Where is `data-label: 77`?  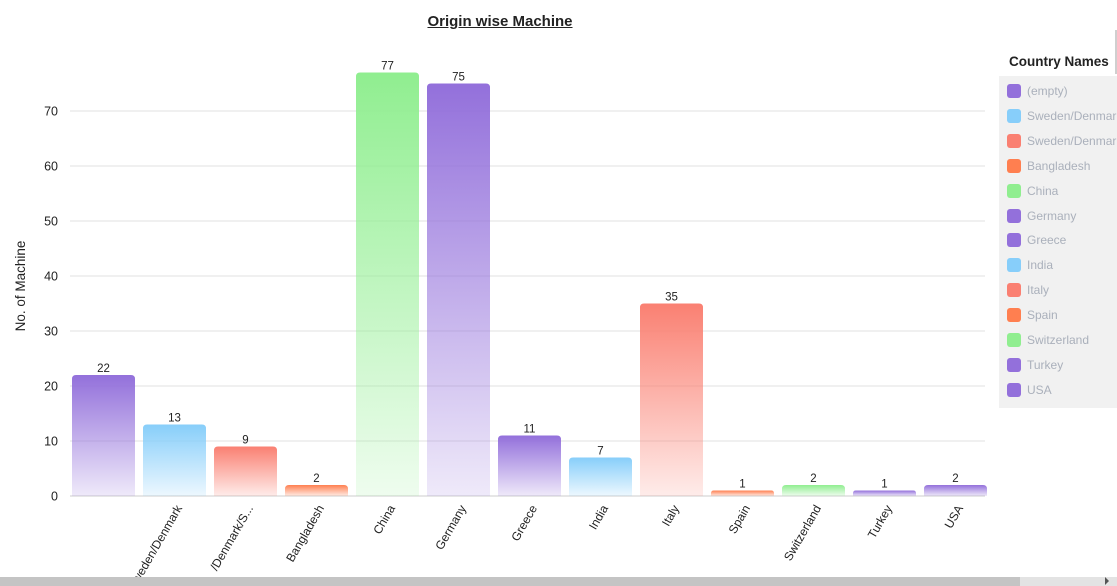 data-label: 77 is located at coordinates (387, 67).